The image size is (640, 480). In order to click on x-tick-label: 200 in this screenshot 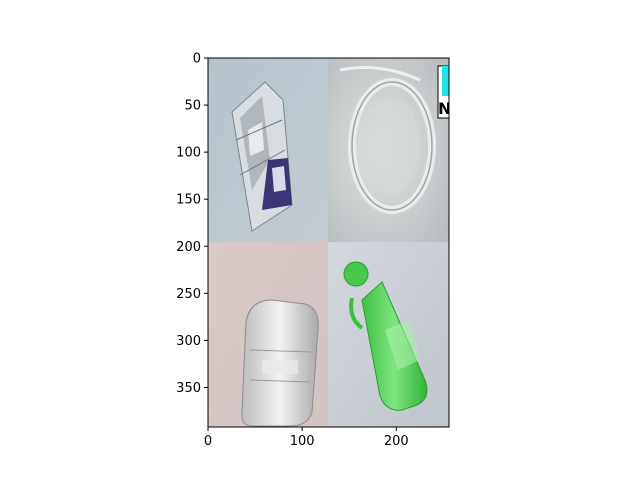, I will do `click(396, 441)`.